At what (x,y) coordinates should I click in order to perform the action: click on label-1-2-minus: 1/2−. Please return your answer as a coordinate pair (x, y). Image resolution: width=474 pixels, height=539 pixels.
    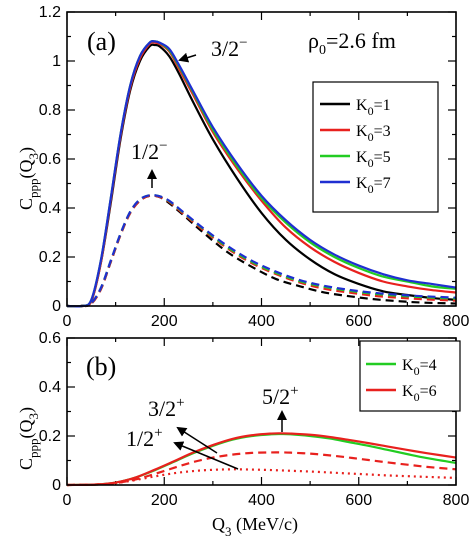
    Looking at the image, I should click on (149, 151).